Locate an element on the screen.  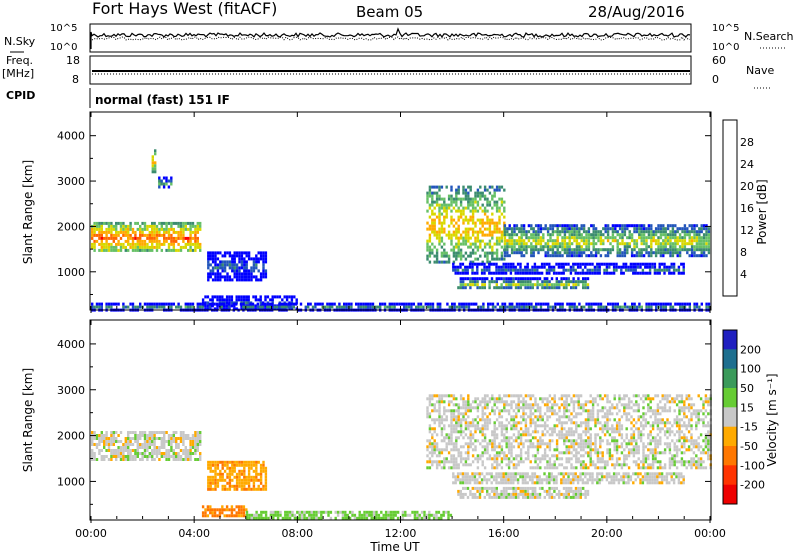
nave-right-tick-bottom: 0 is located at coordinates (715, 79).